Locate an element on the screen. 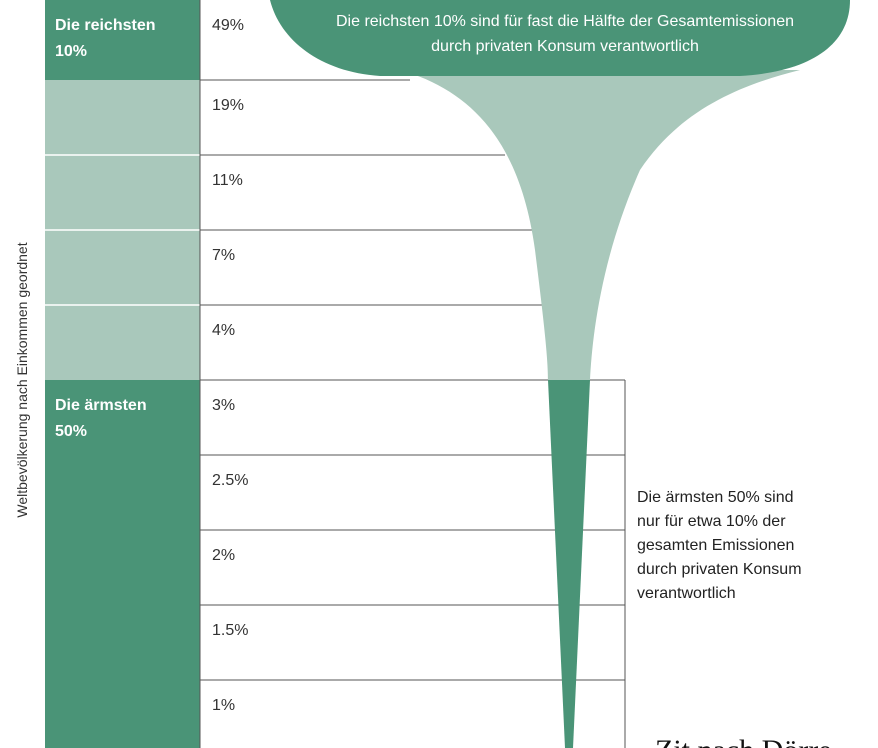 This screenshot has height=748, width=878. group-label: Die reichsten is located at coordinates (105, 25).